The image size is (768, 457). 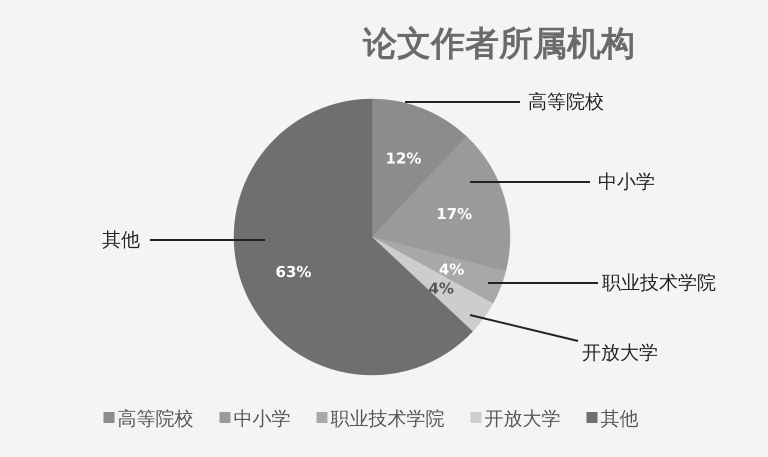 I want to click on legend-label: 职业技术学院, so click(x=387, y=419).